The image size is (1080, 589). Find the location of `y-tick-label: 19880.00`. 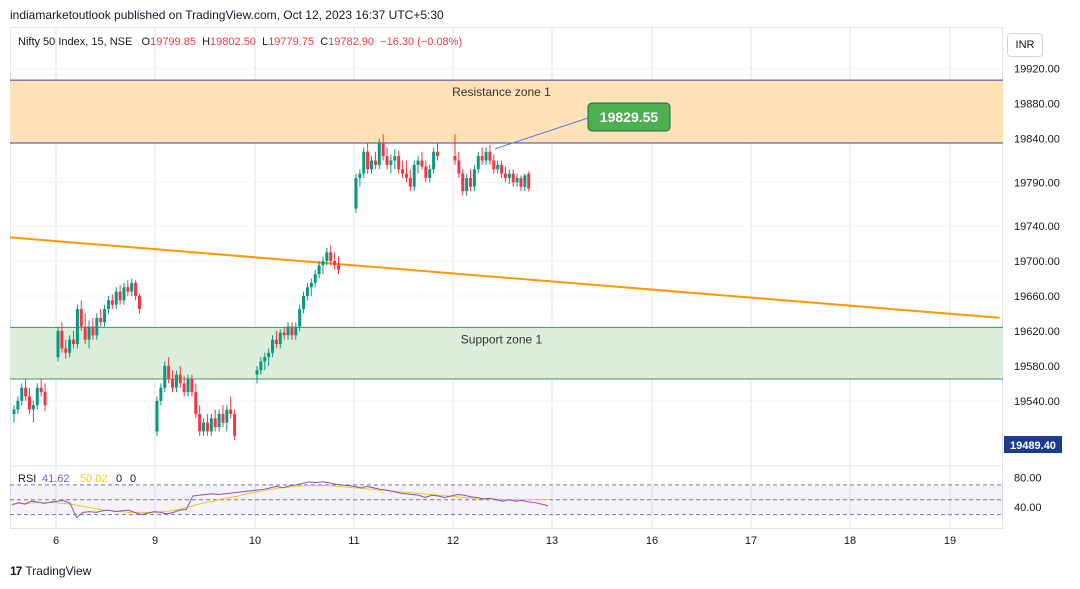

y-tick-label: 19880.00 is located at coordinates (1037, 105).